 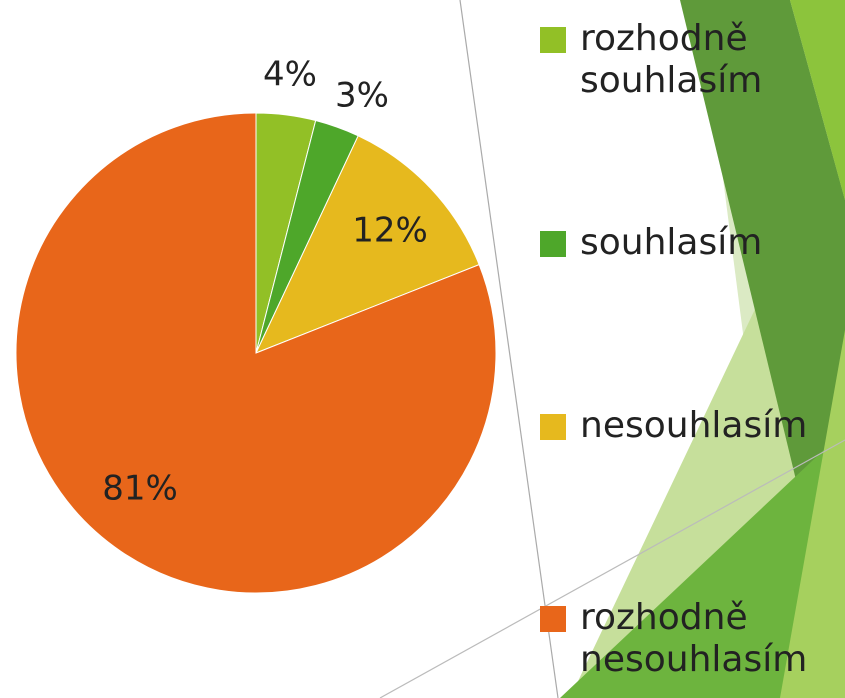 I want to click on data-label: 81%, so click(x=140, y=489).